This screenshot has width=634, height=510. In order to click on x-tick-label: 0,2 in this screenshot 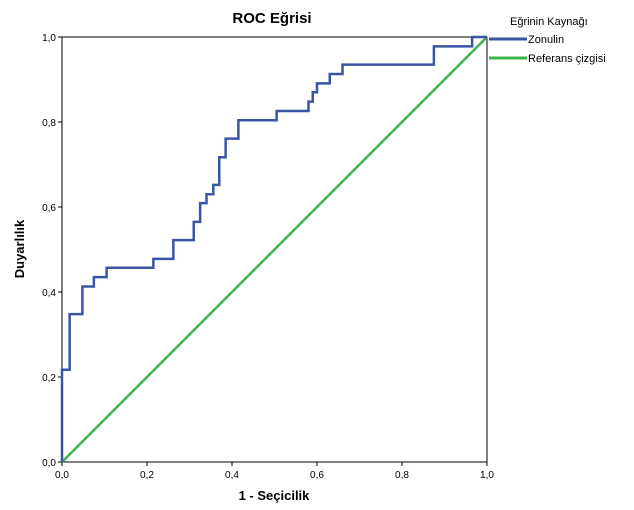, I will do `click(147, 475)`.